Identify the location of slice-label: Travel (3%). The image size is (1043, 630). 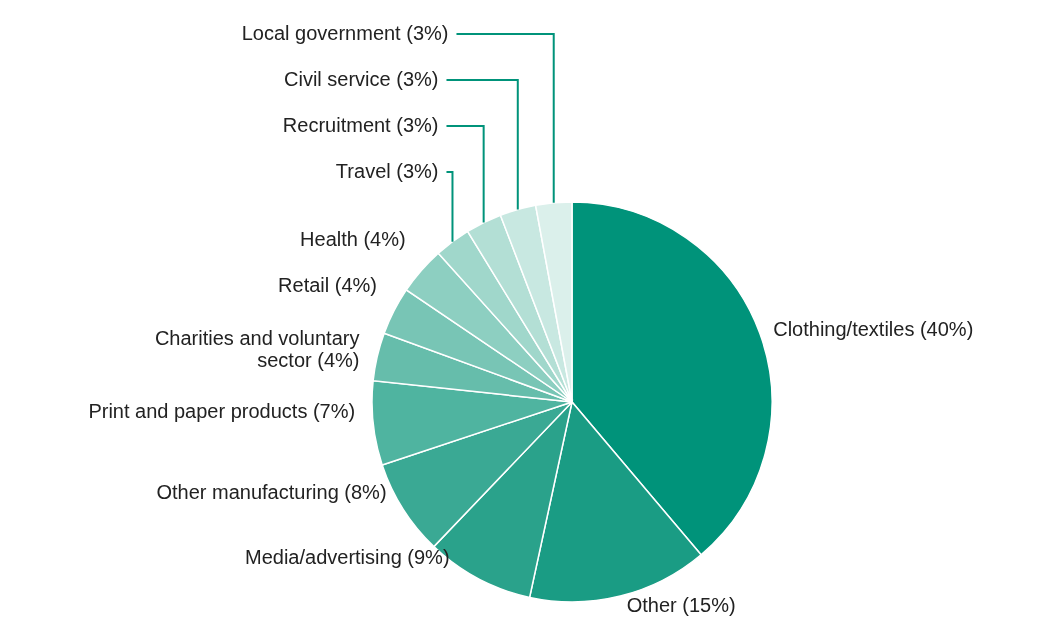
(387, 171).